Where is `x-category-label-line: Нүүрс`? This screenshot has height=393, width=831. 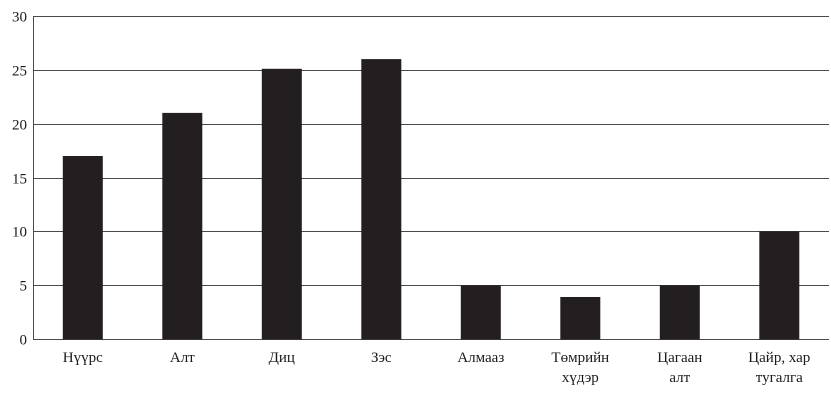
x-category-label-line: Нүүрс is located at coordinates (83, 358).